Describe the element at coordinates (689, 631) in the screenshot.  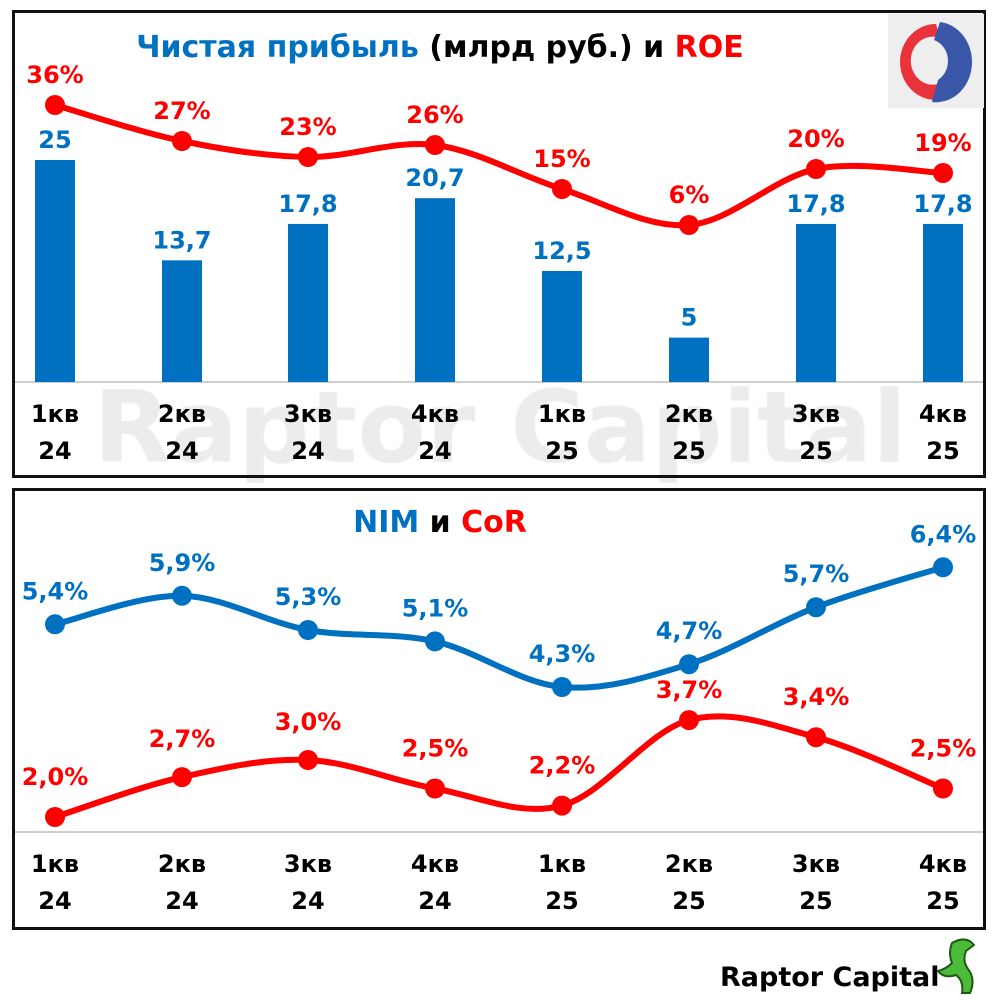
I see `nim-data-label: 4,7%` at that location.